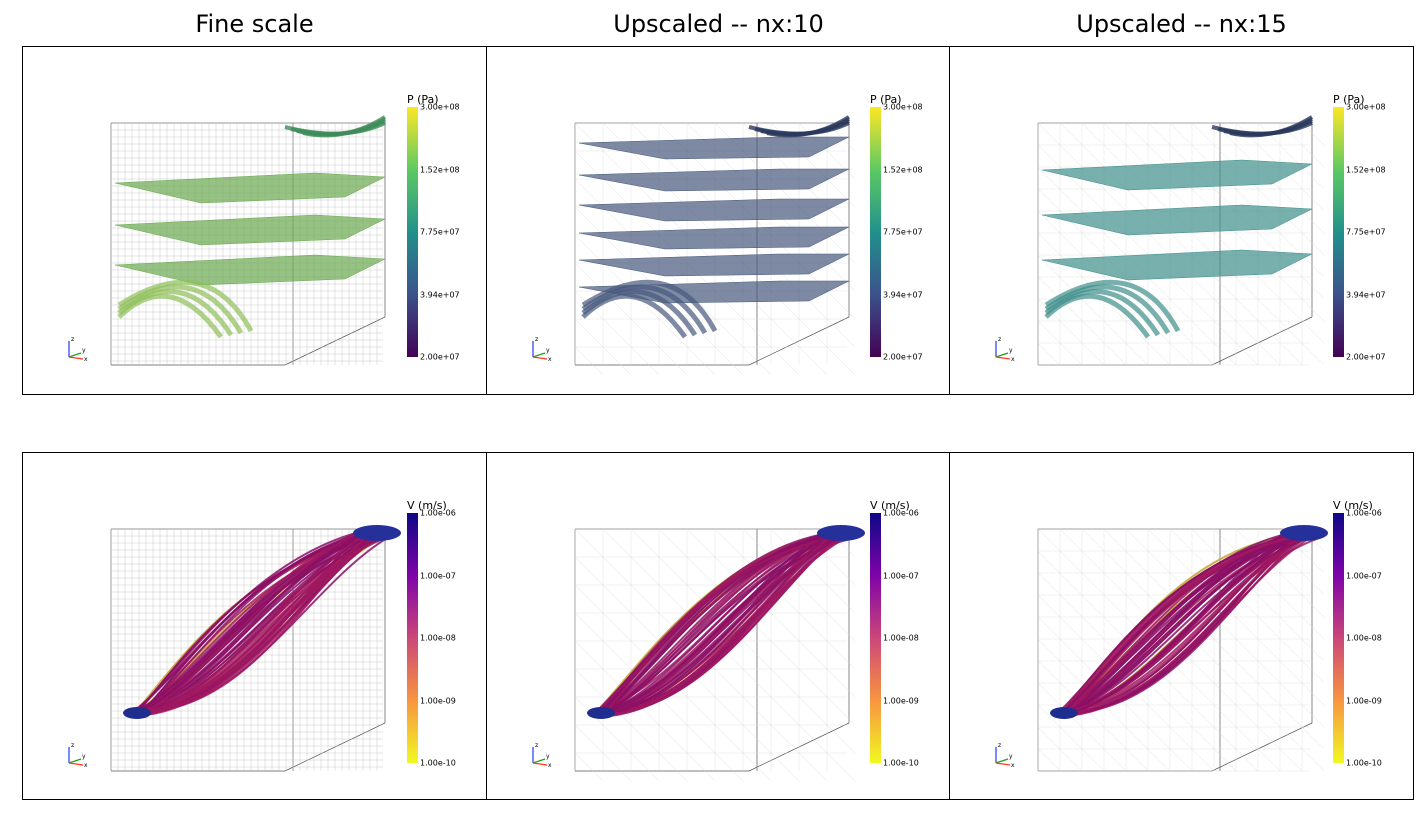 The width and height of the screenshot is (1428, 822). I want to click on injector-sheets, so click(1179, 227).